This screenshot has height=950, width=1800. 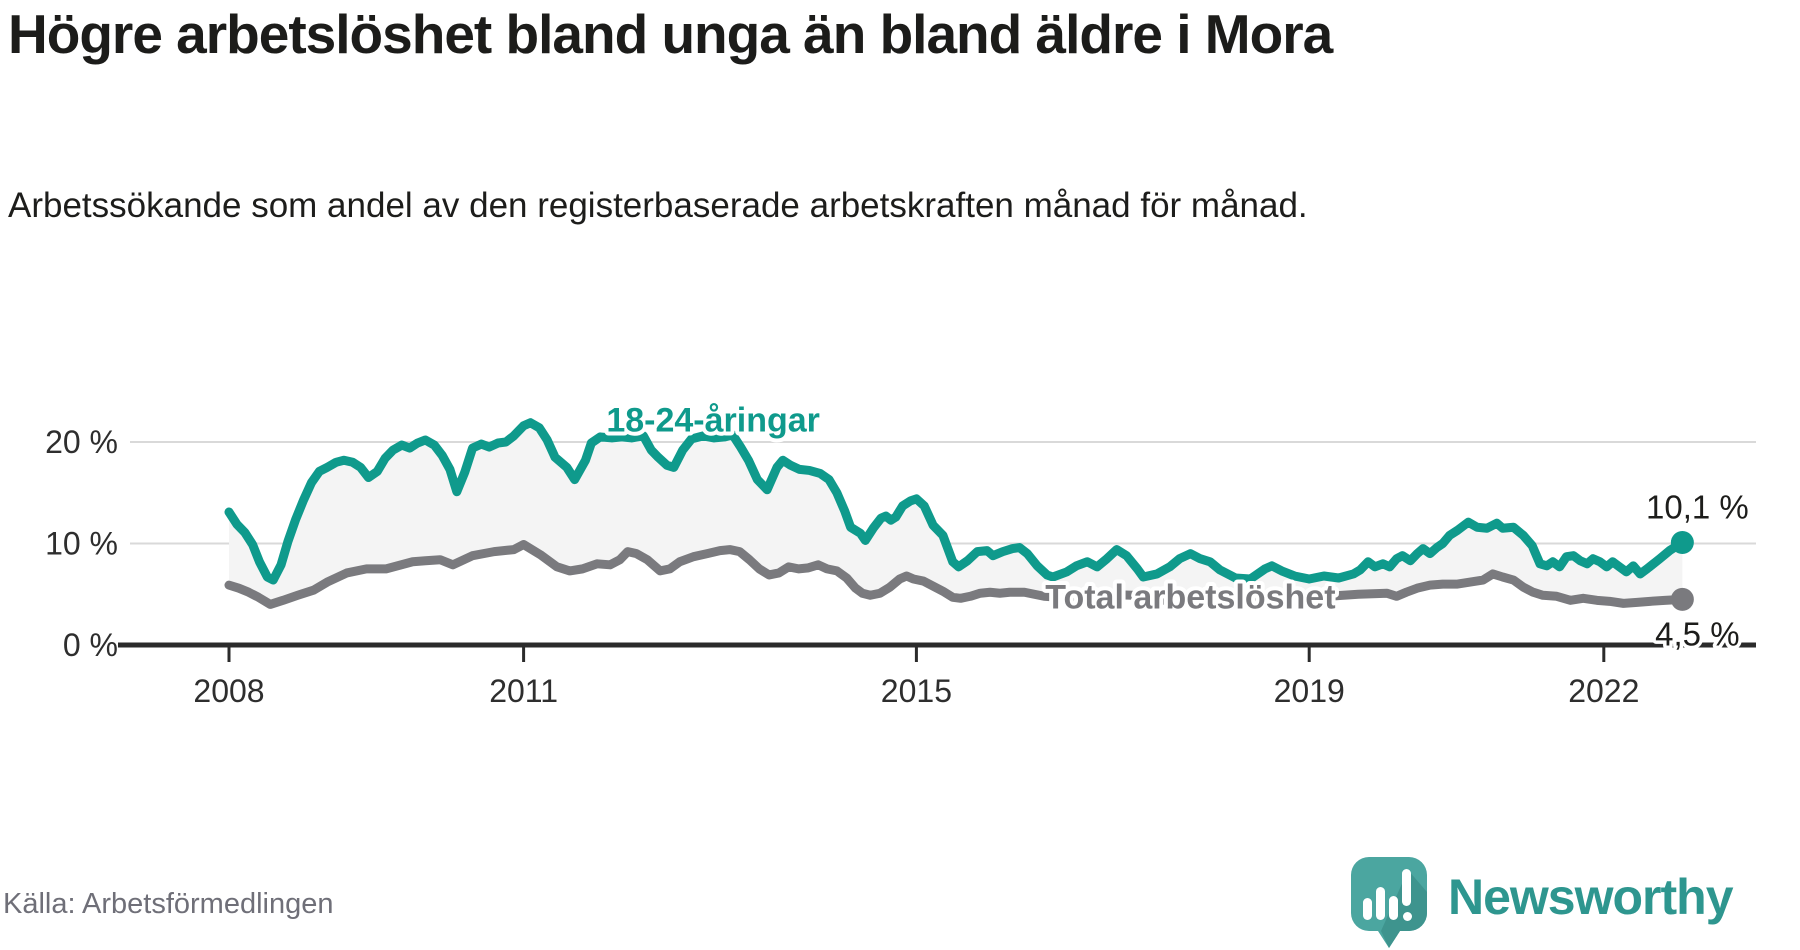 I want to click on series-end-dot-total, so click(x=1682, y=599).